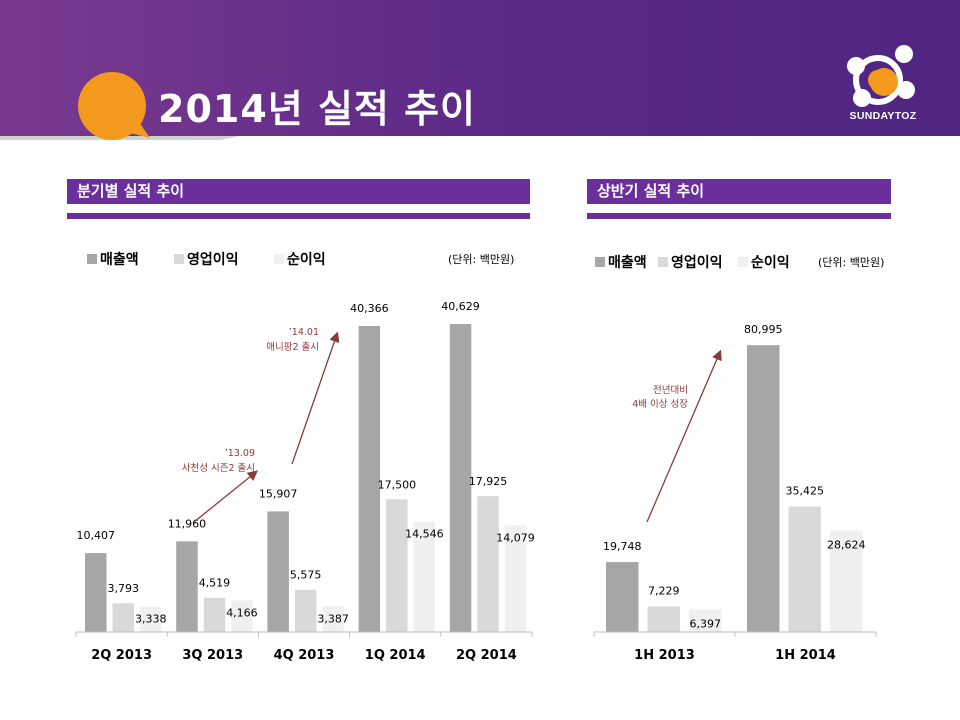 The image size is (960, 720). What do you see at coordinates (846, 545) in the screenshot?
I see `value-label-net-income: 28,624` at bounding box center [846, 545].